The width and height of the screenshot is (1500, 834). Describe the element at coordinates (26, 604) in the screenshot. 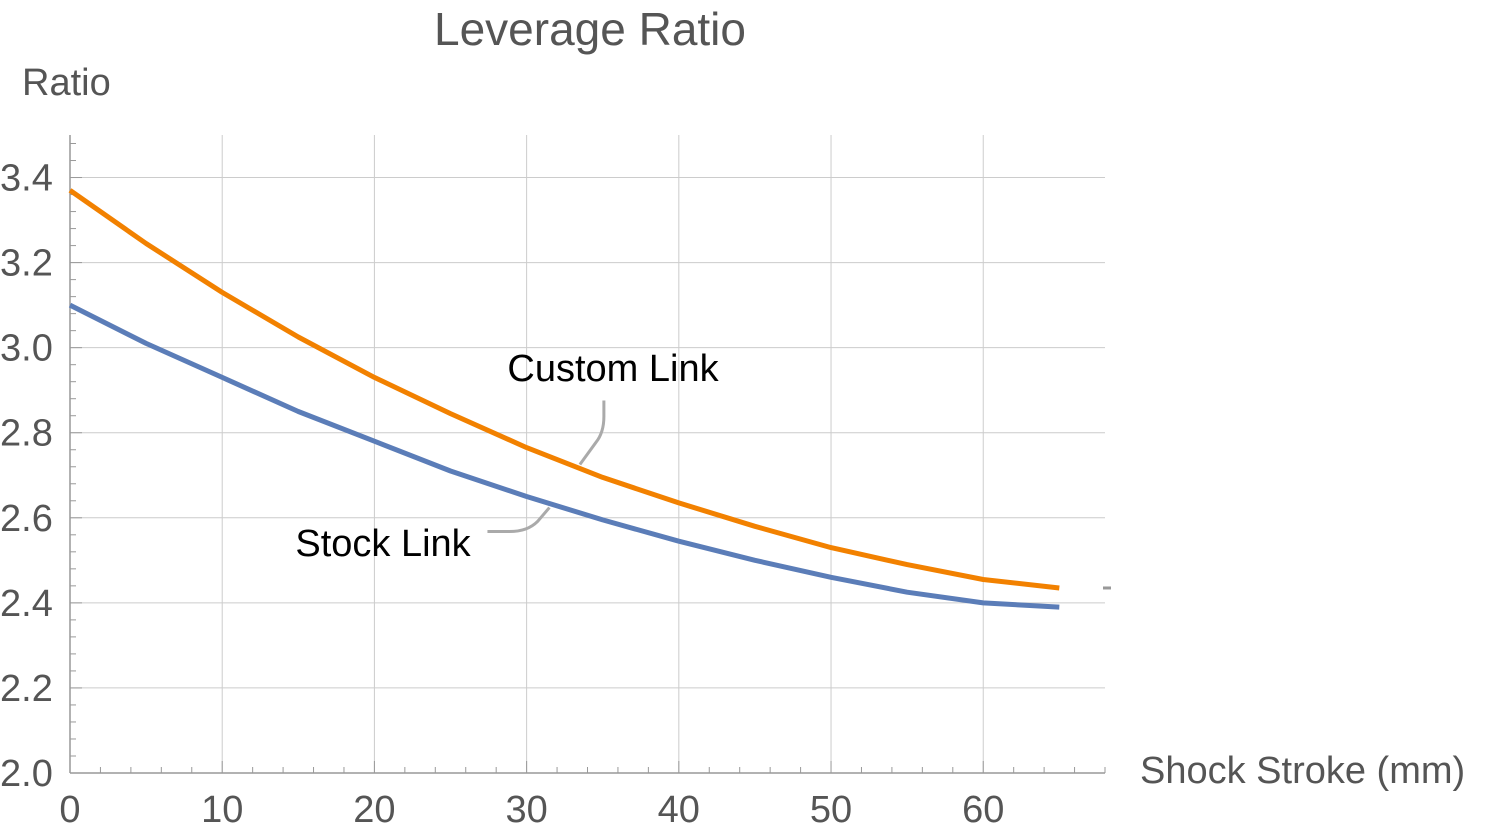

I see `y-tick-label: 2.4` at that location.